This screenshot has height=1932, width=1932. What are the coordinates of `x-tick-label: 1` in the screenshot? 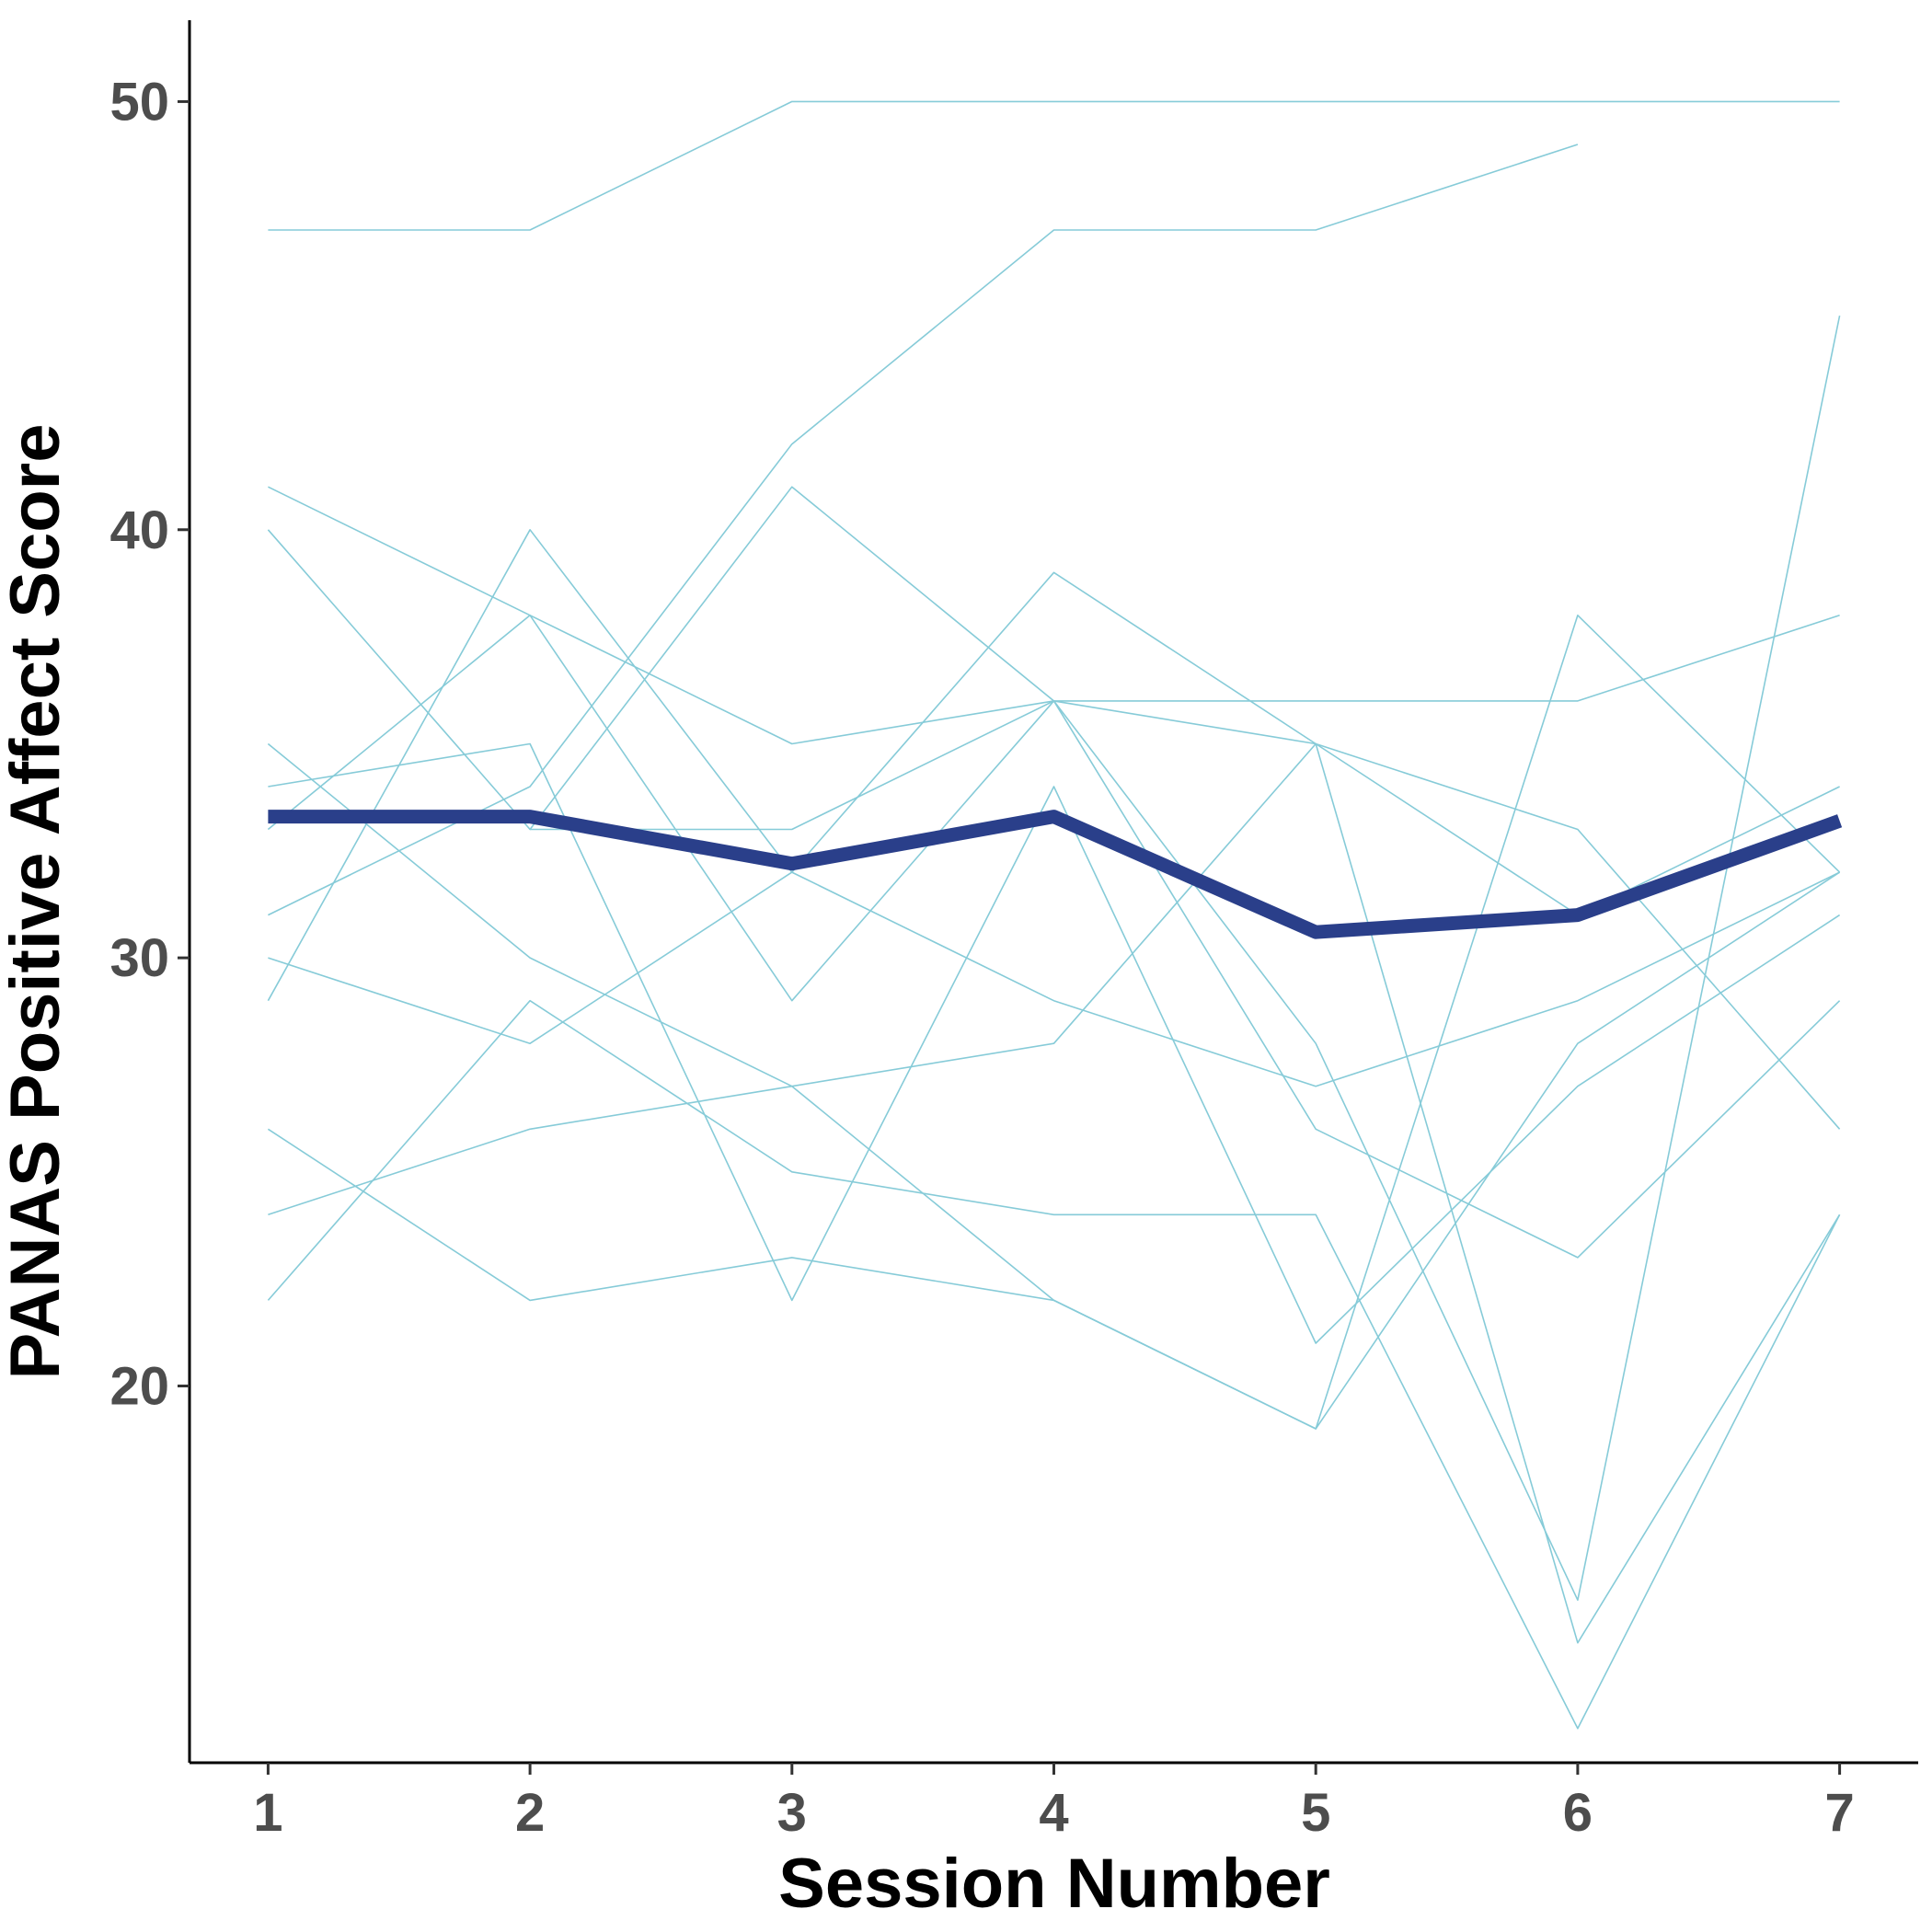 It's located at (267, 1813).